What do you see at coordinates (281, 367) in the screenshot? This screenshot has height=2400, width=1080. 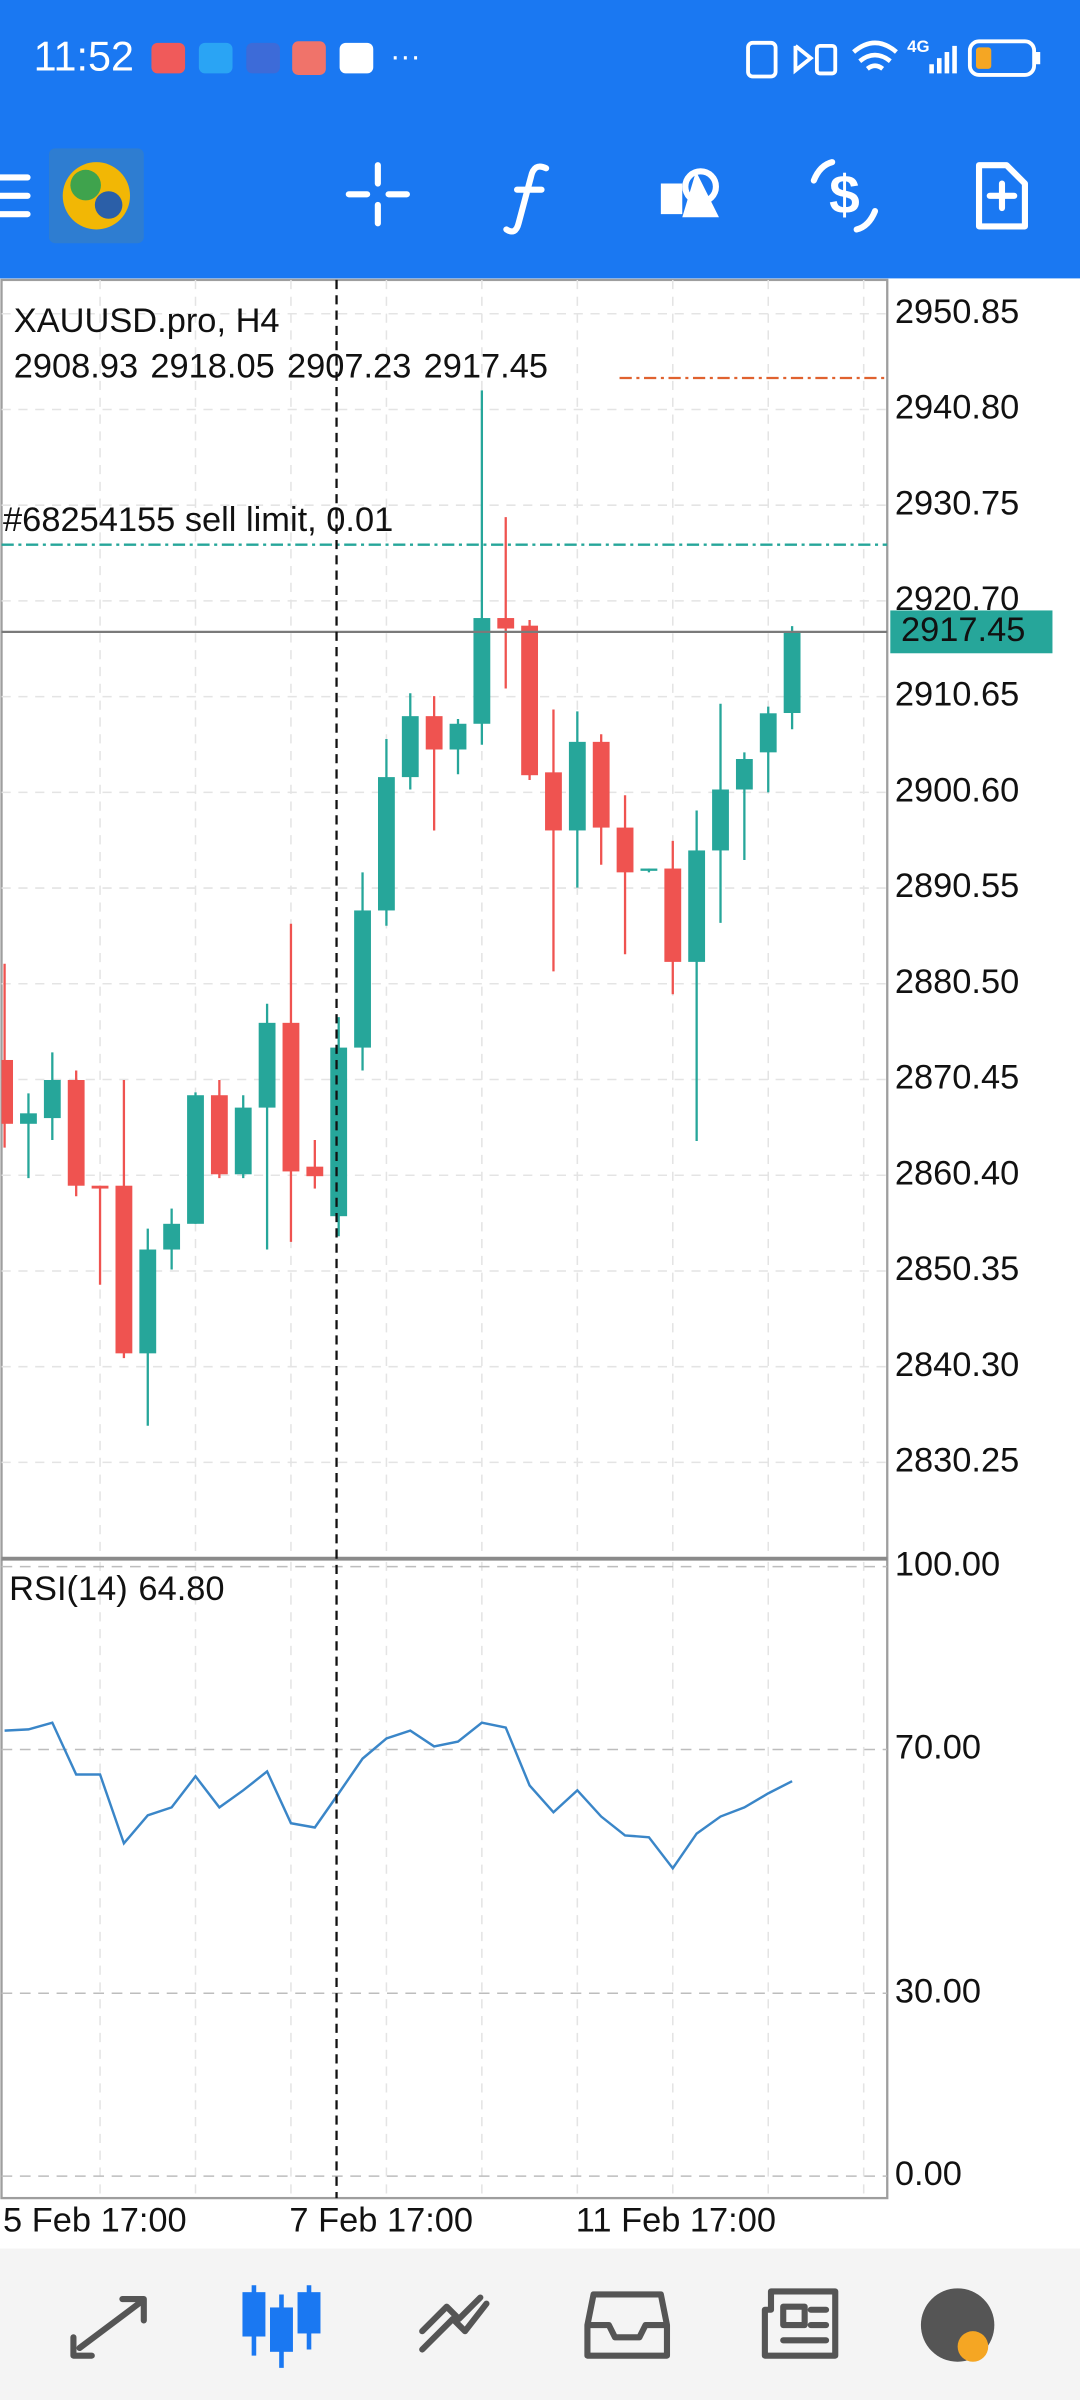 I see `ohlc-readout: 2908.93 2918.05 2907.23 2917.45` at bounding box center [281, 367].